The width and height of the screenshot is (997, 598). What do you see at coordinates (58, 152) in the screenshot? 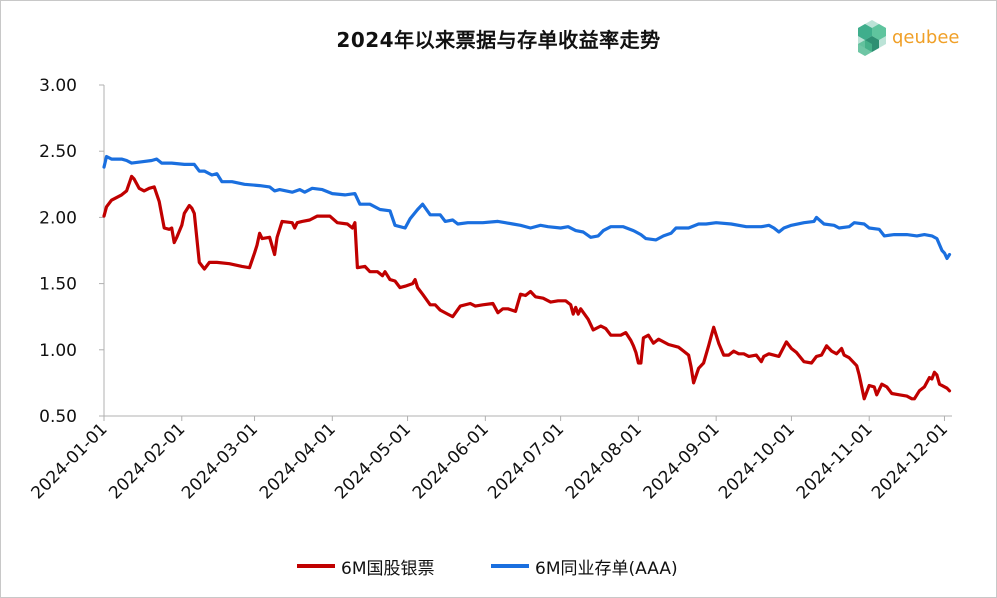
I see `y-tick-label: 2.50` at bounding box center [58, 152].